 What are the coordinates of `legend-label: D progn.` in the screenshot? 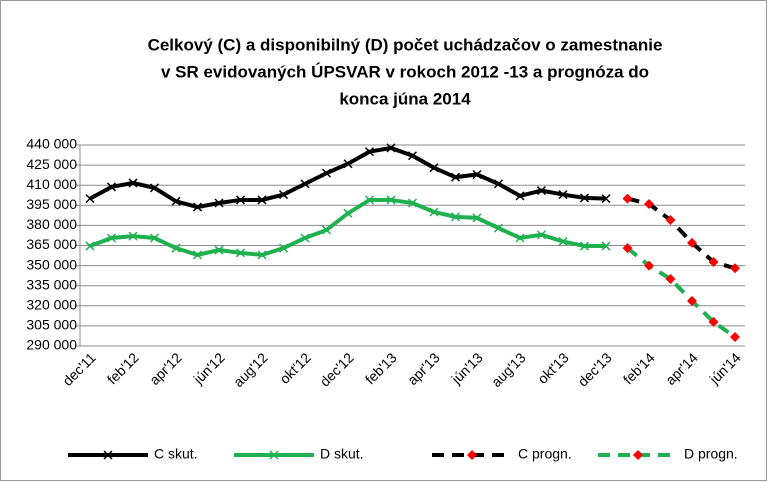 It's located at (711, 454).